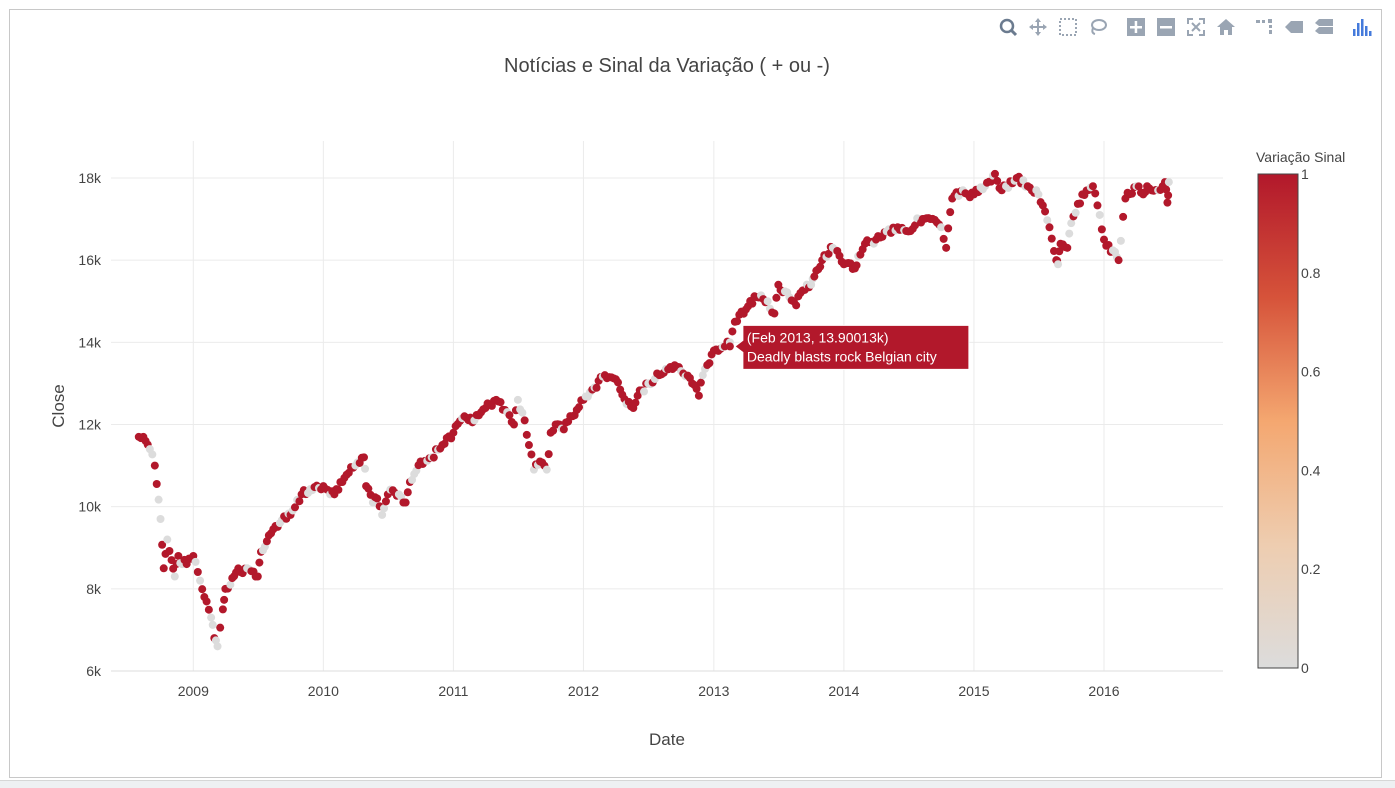 This screenshot has height=788, width=1395. What do you see at coordinates (729, 346) in the screenshot?
I see `hovered-point` at bounding box center [729, 346].